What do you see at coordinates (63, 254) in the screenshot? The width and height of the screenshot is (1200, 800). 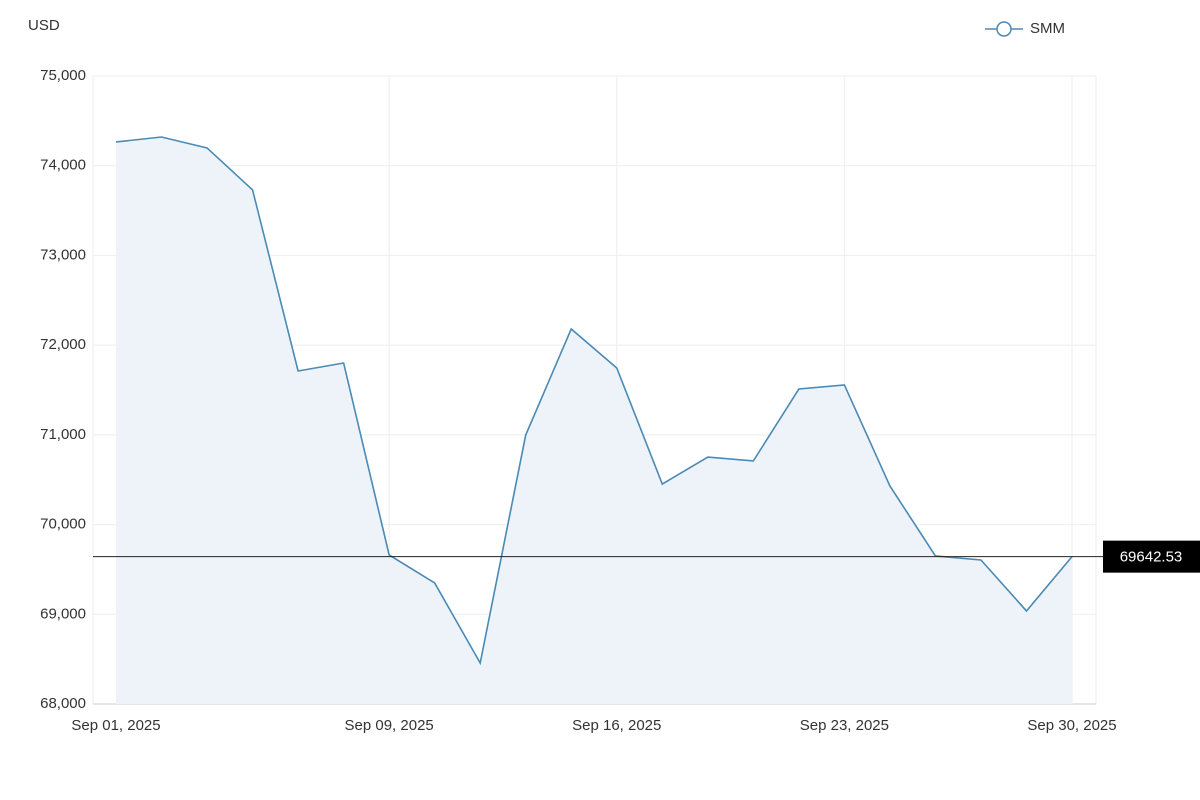 I see `y-tick-label: 73,000` at bounding box center [63, 254].